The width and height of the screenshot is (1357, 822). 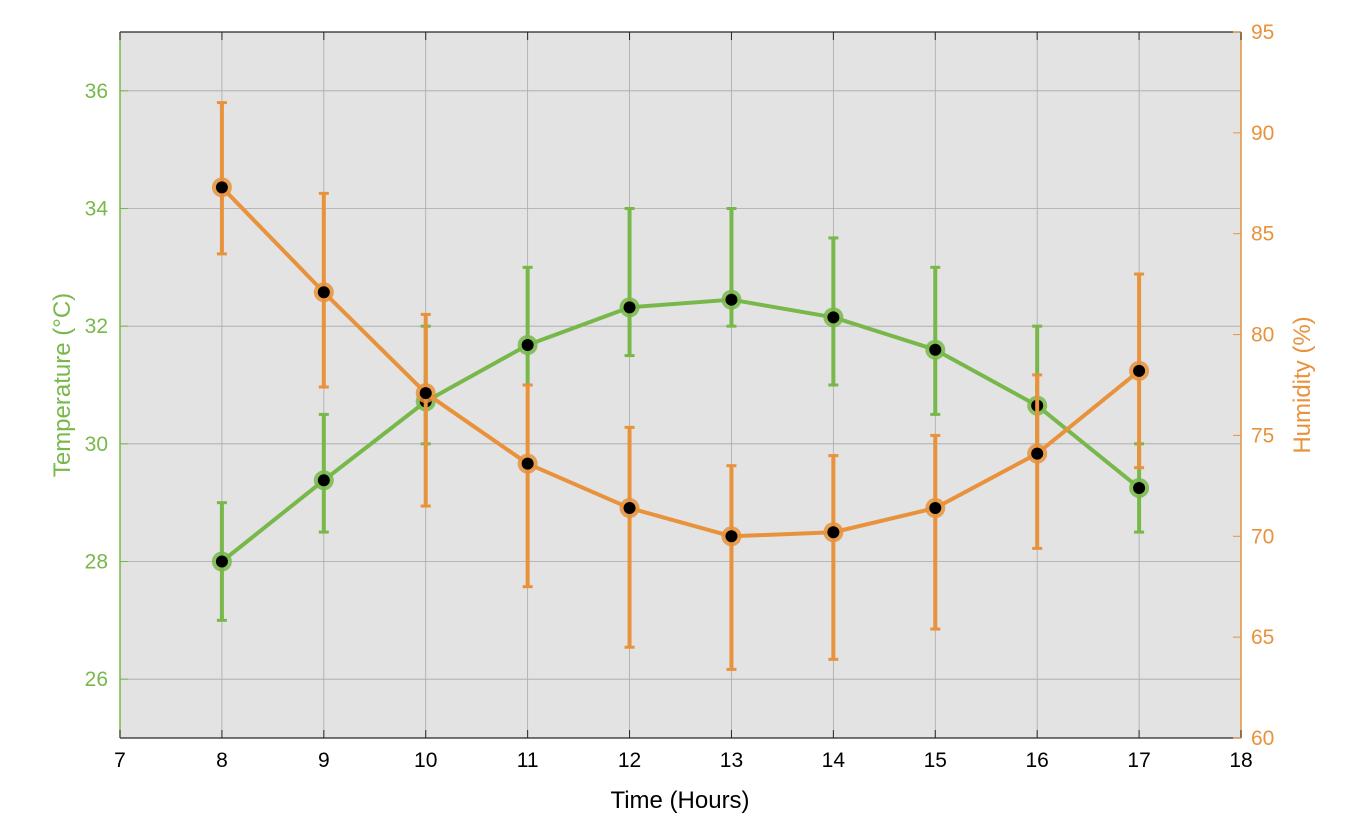 I want to click on x-tick-label: 16, so click(x=1037, y=760).